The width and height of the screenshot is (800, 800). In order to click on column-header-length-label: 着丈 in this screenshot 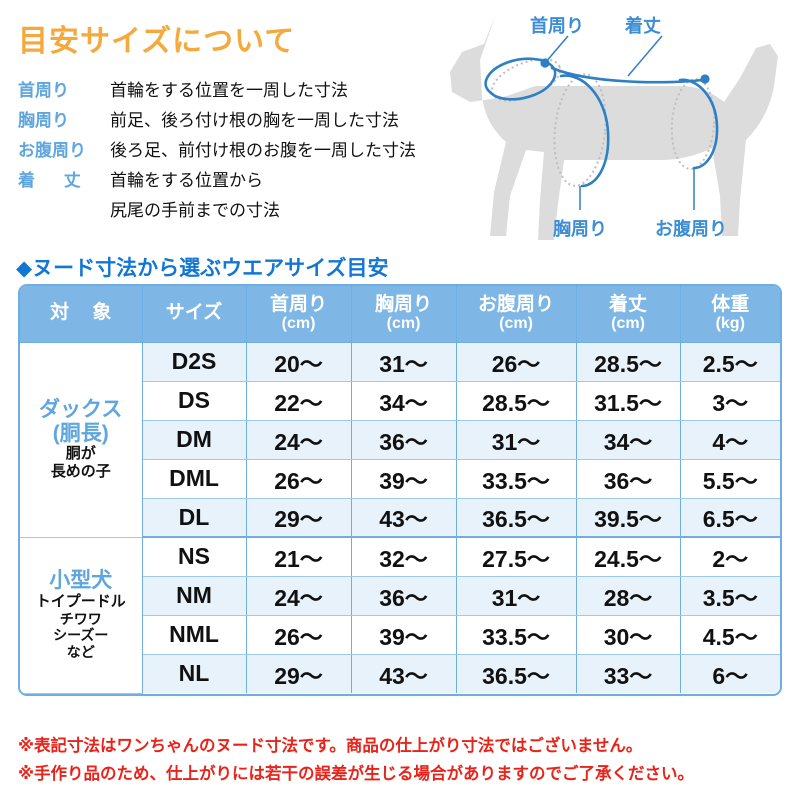, I will do `click(627, 304)`.